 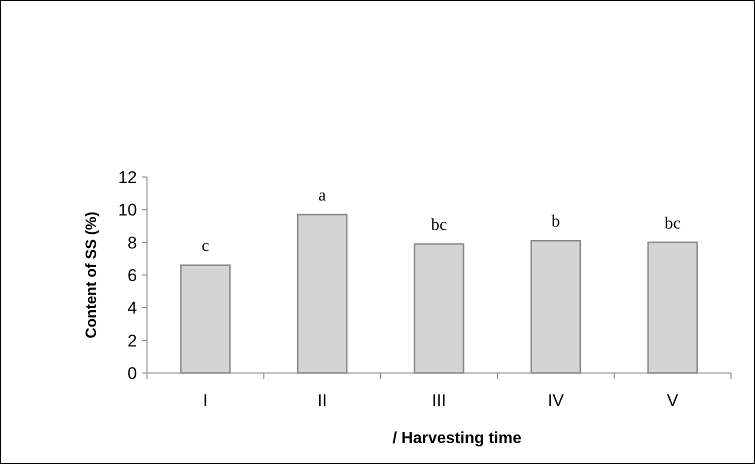 I want to click on y-axis-title: Content of SS (%), so click(x=91, y=275).